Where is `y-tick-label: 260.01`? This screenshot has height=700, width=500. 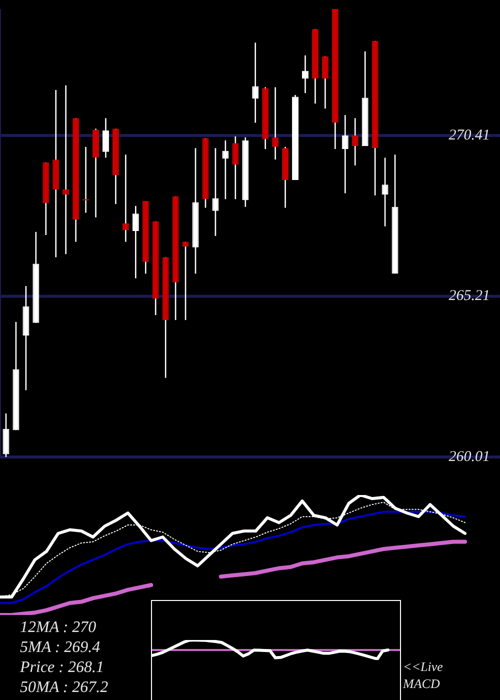
y-tick-label: 260.01 is located at coordinates (469, 456).